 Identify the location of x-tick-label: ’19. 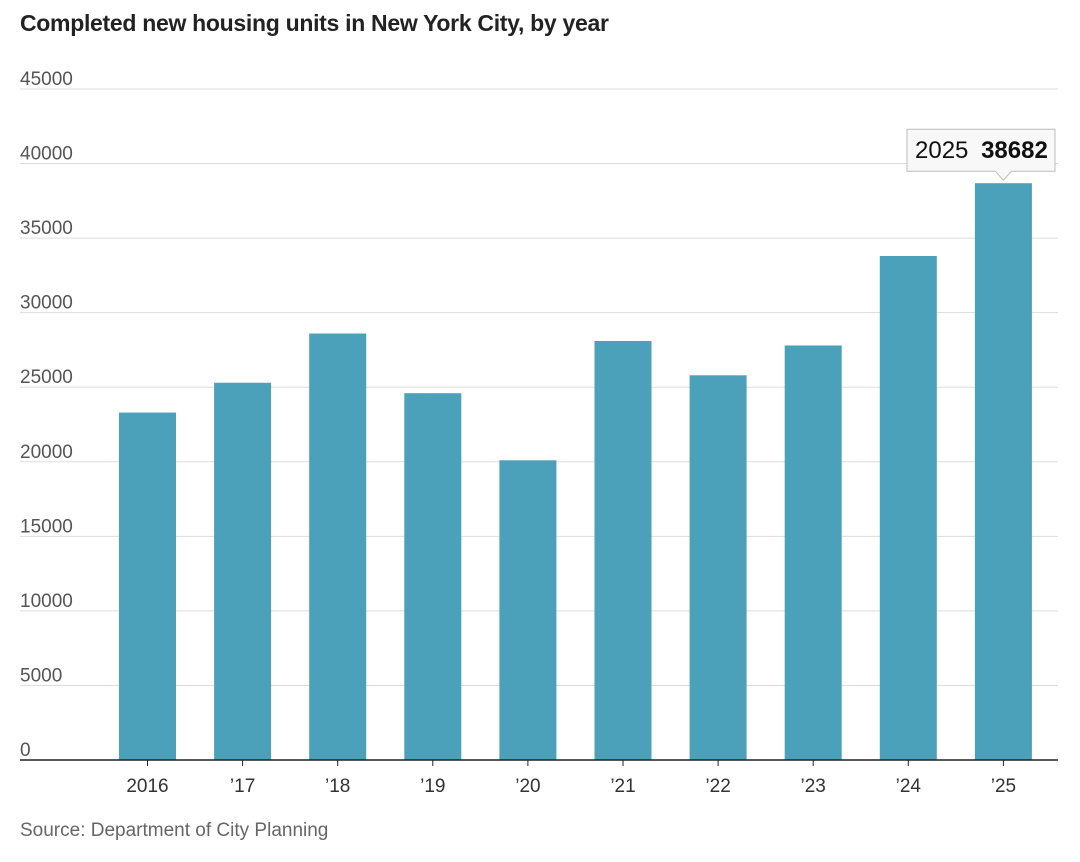
(432, 786).